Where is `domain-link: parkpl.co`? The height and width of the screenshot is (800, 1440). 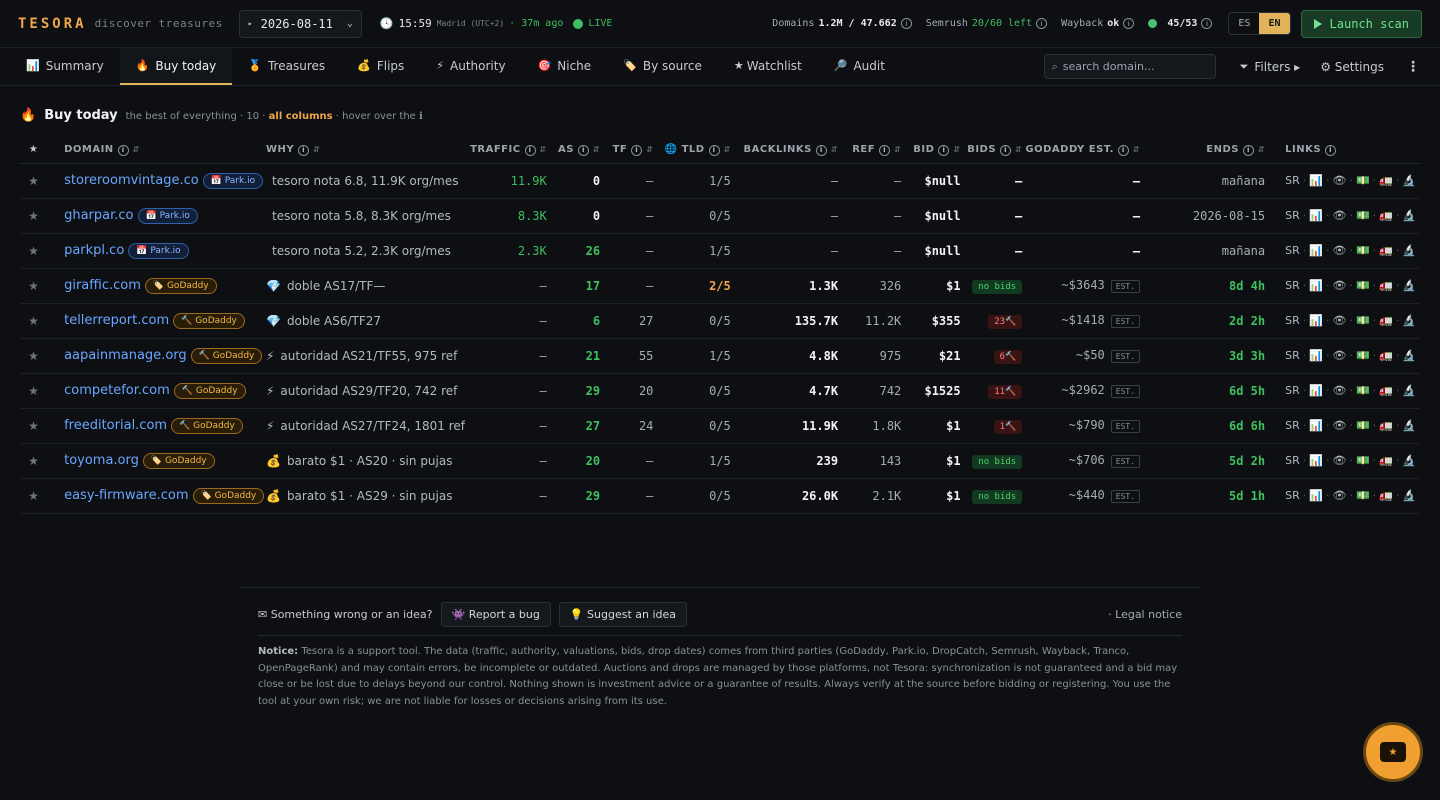
domain-link: parkpl.co is located at coordinates (94, 250).